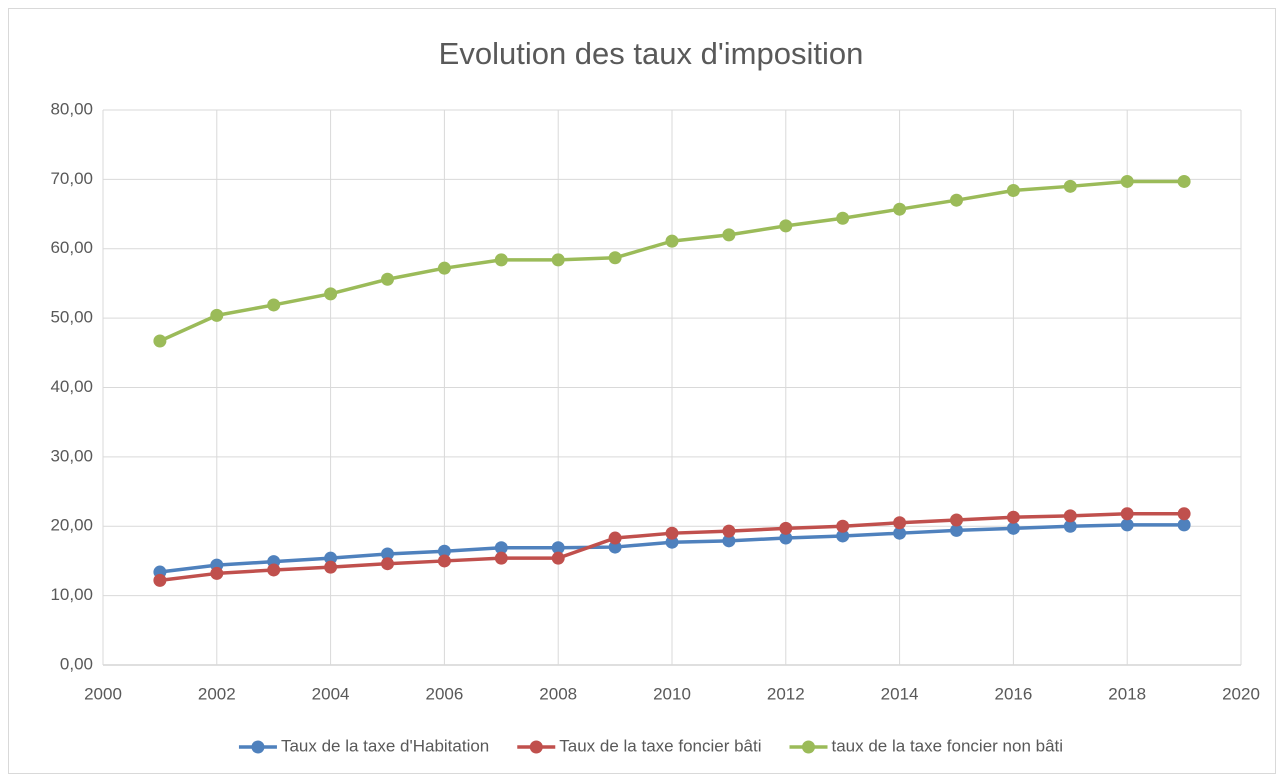 This screenshot has width=1284, height=782. Describe the element at coordinates (71, 525) in the screenshot. I see `y-tick-label: 20,00` at that location.